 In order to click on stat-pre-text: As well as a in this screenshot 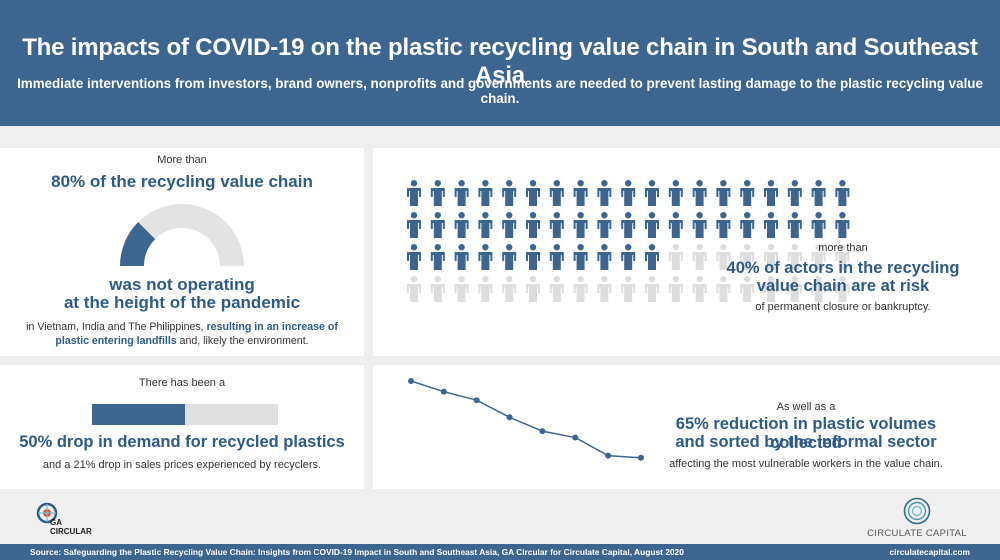, I will do `click(806, 407)`.